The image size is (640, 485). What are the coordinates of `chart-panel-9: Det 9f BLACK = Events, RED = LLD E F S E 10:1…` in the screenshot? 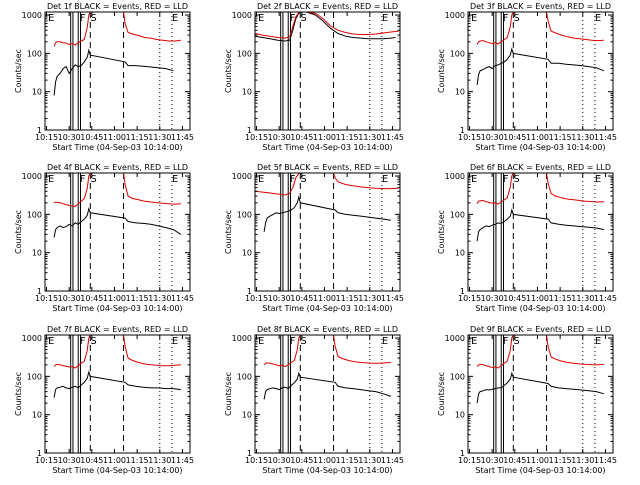 It's located at (527, 400).